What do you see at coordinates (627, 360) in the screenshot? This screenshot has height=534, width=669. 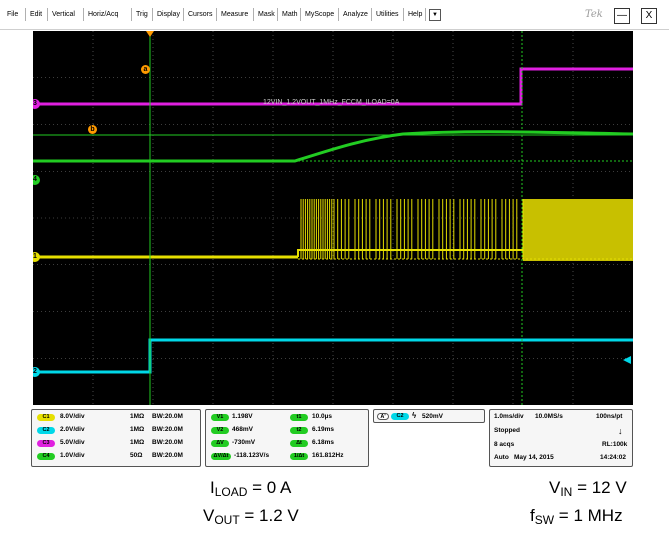 I see `ch2-level-arrow` at bounding box center [627, 360].